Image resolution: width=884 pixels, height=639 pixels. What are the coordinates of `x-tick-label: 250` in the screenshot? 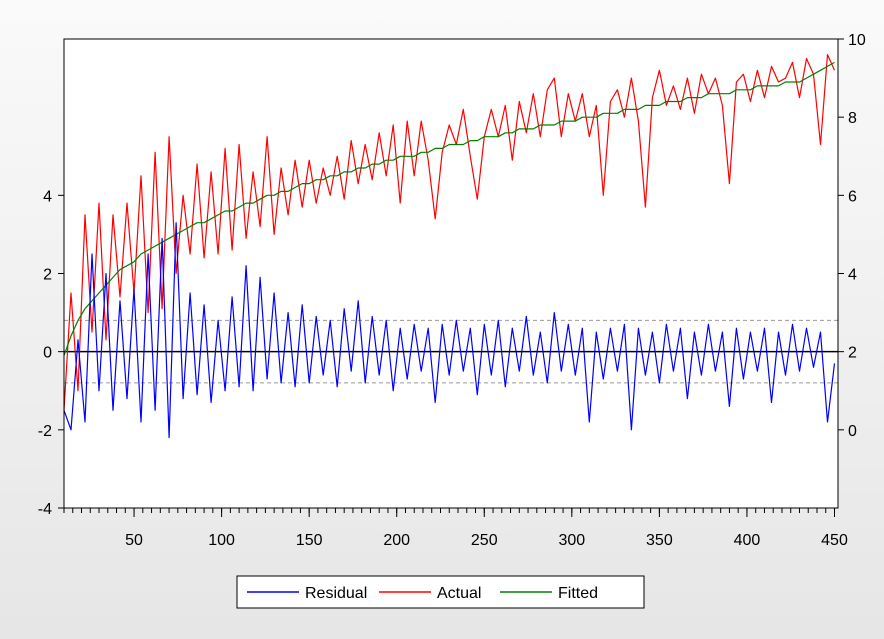 It's located at (484, 540).